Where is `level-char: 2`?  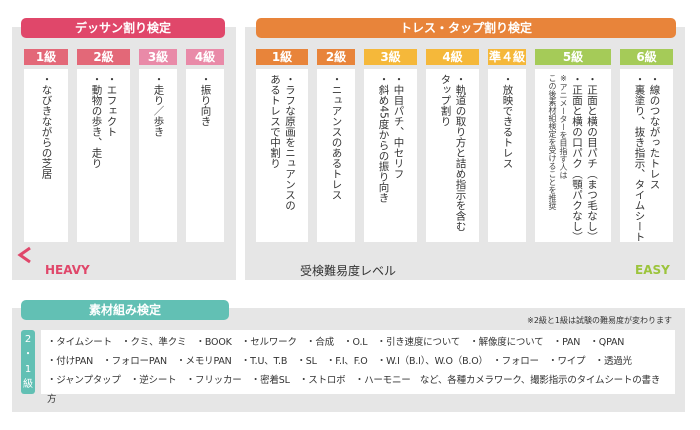 level-char: 2 is located at coordinates (28, 339).